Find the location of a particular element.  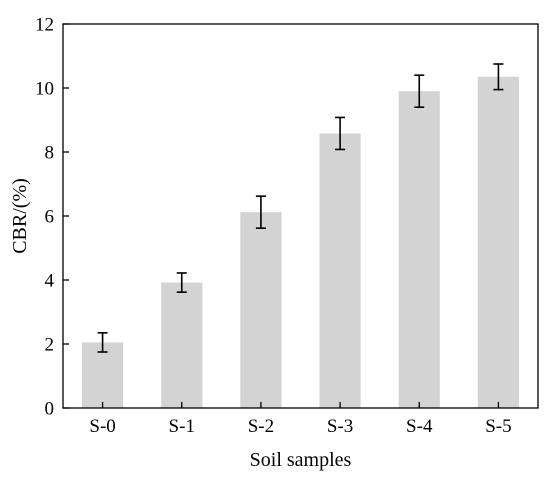

y-tick-label: 6 is located at coordinates (50, 217).